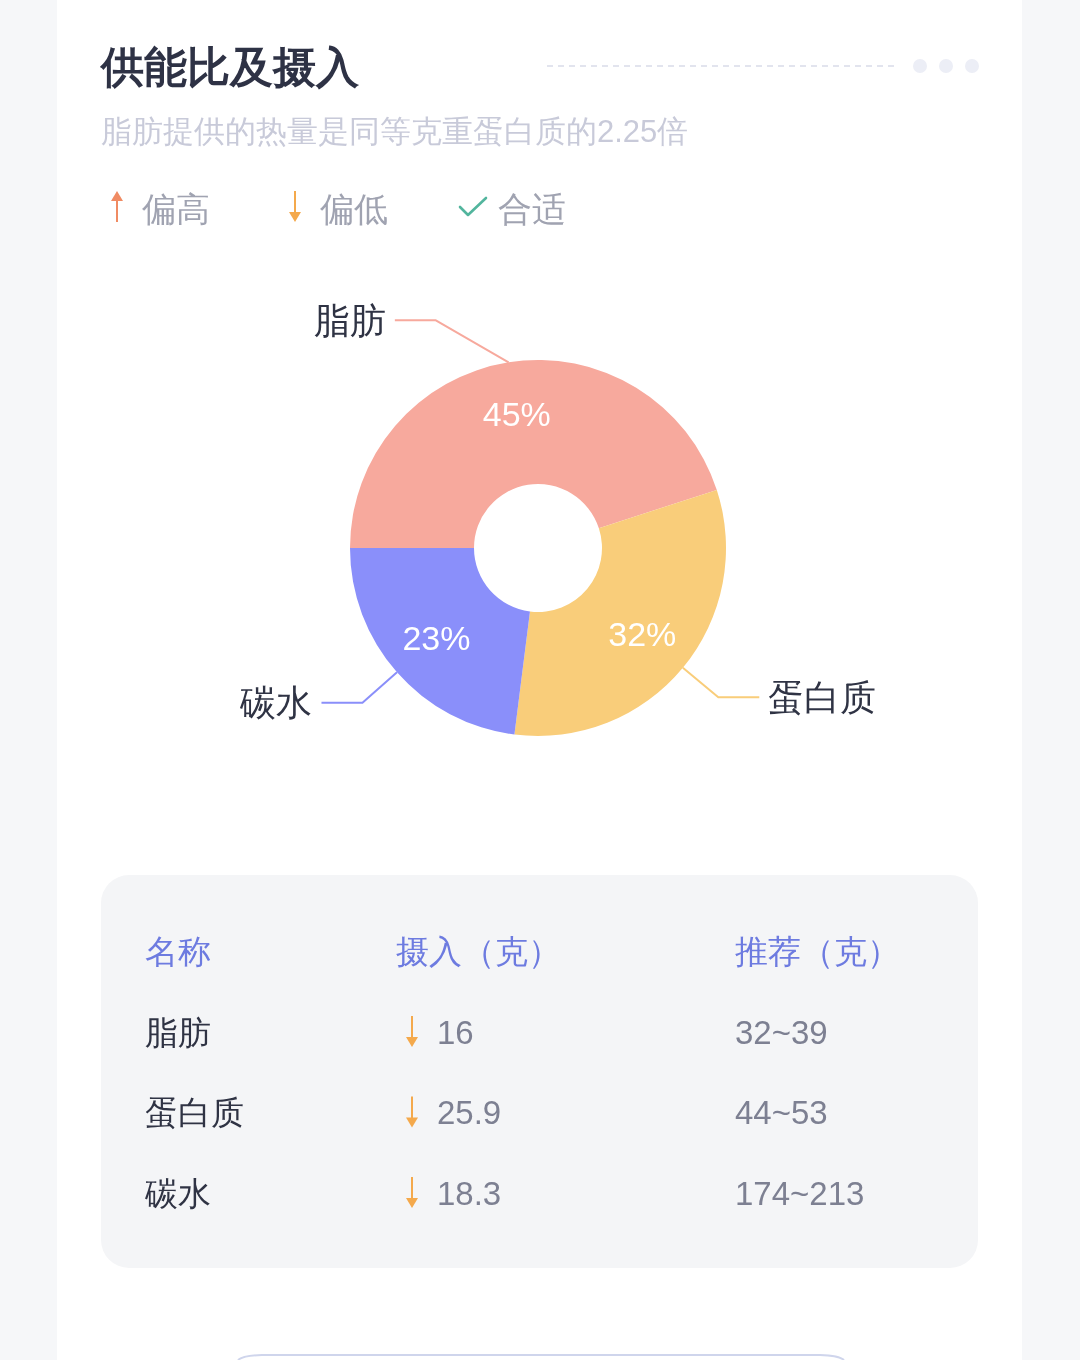  Describe the element at coordinates (230, 67) in the screenshot. I see `title: 供能比及摄入` at that location.